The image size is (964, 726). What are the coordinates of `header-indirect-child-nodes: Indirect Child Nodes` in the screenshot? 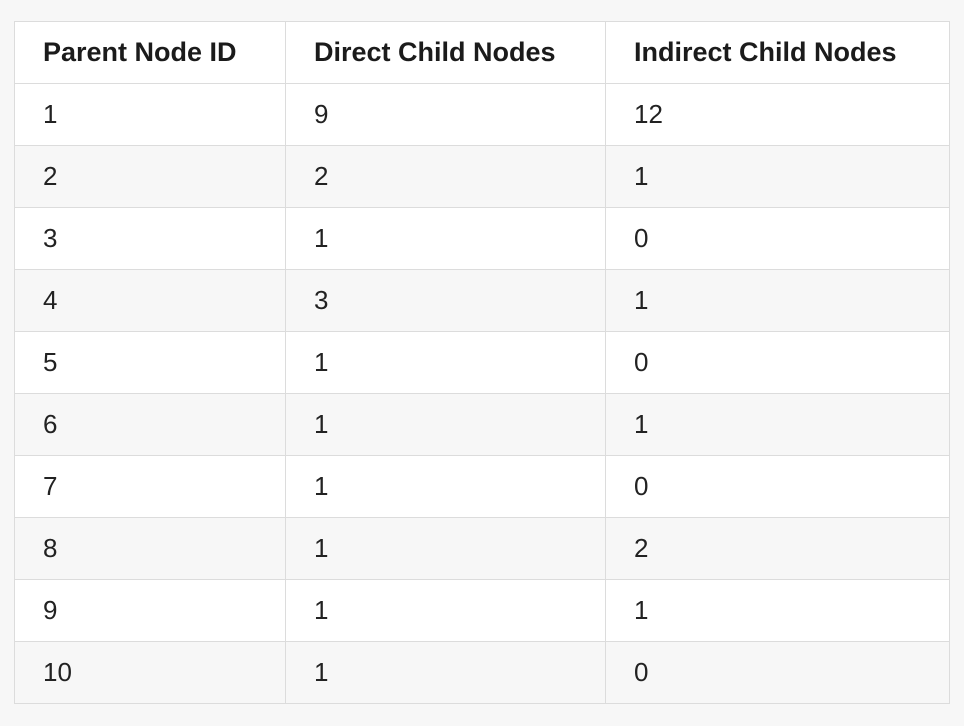 It's located at (777, 52).